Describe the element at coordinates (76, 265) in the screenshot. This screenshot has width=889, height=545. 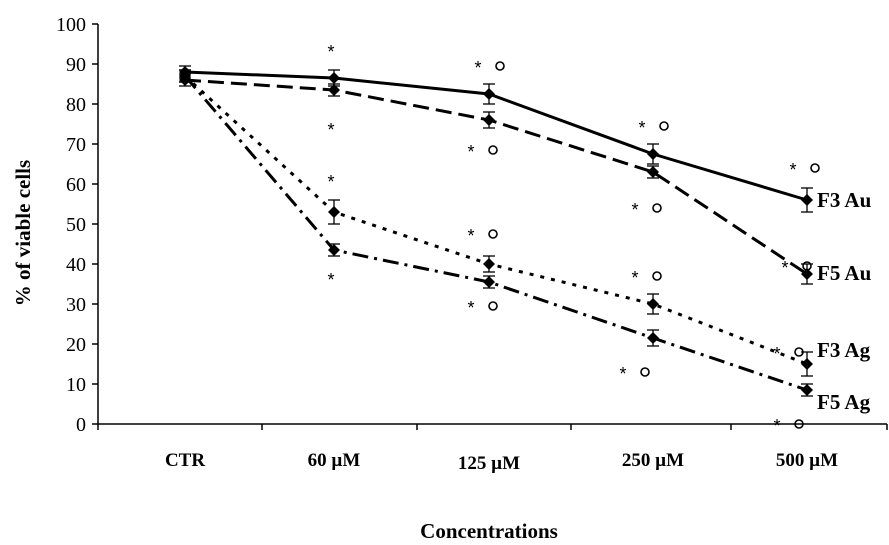
I see `y-tick-label: 40` at that location.